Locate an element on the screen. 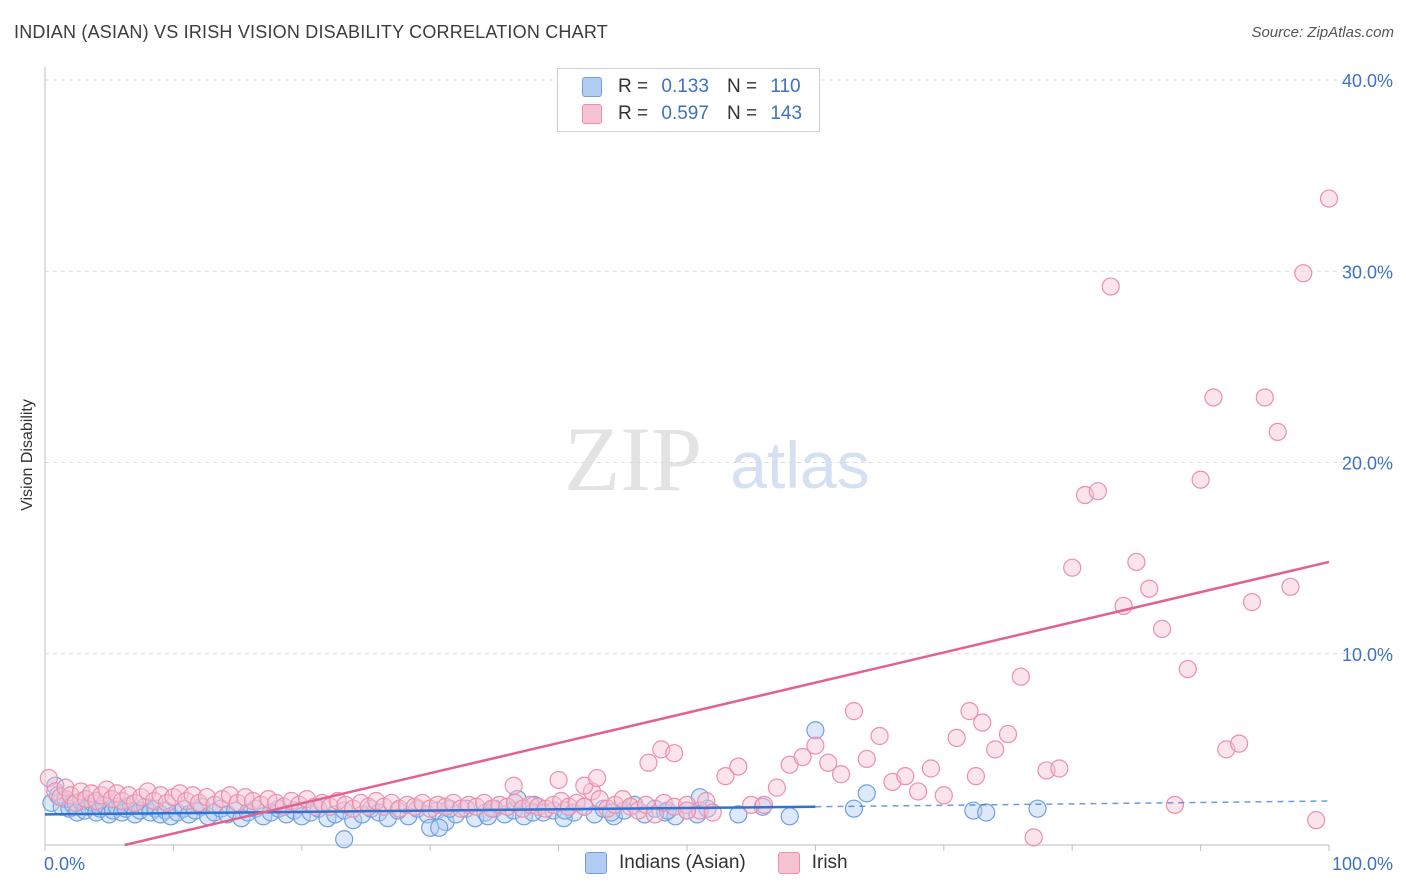 This screenshot has height=892, width=1406. y-tick-label: 10.0% is located at coordinates (1367, 655).